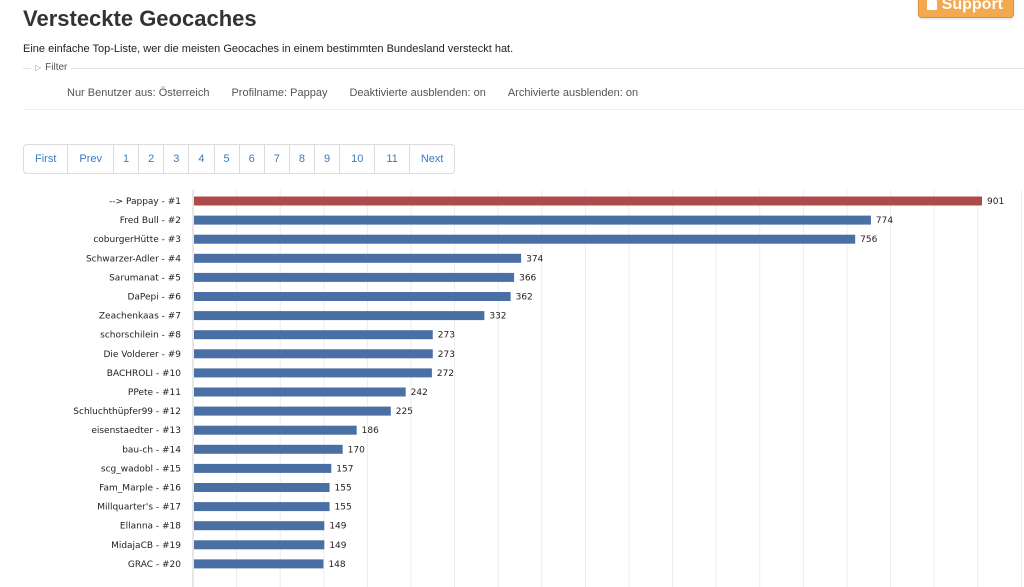 This screenshot has width=1024, height=587. Describe the element at coordinates (995, 202) in the screenshot. I see `value-label-1: 901` at that location.